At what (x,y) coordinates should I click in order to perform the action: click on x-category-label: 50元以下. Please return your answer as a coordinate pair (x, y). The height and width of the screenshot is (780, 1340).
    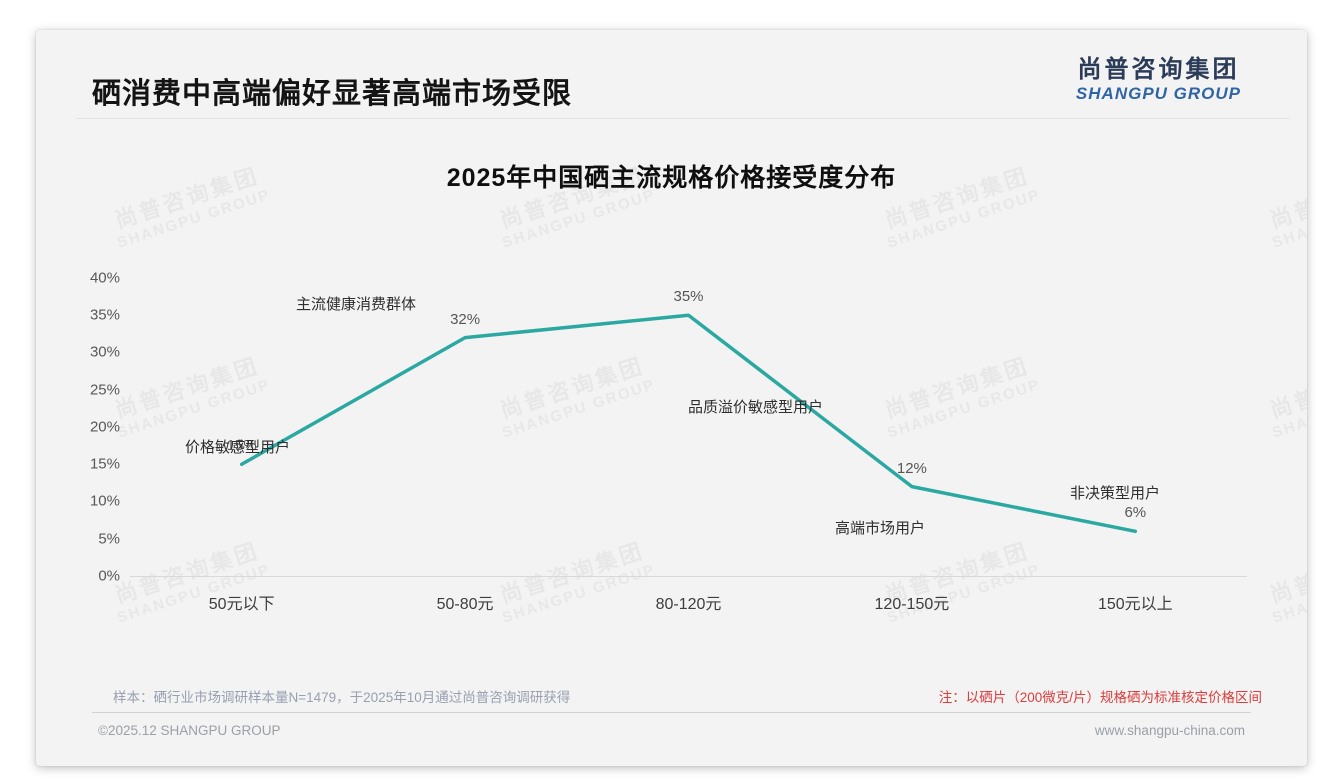
    Looking at the image, I should click on (241, 604).